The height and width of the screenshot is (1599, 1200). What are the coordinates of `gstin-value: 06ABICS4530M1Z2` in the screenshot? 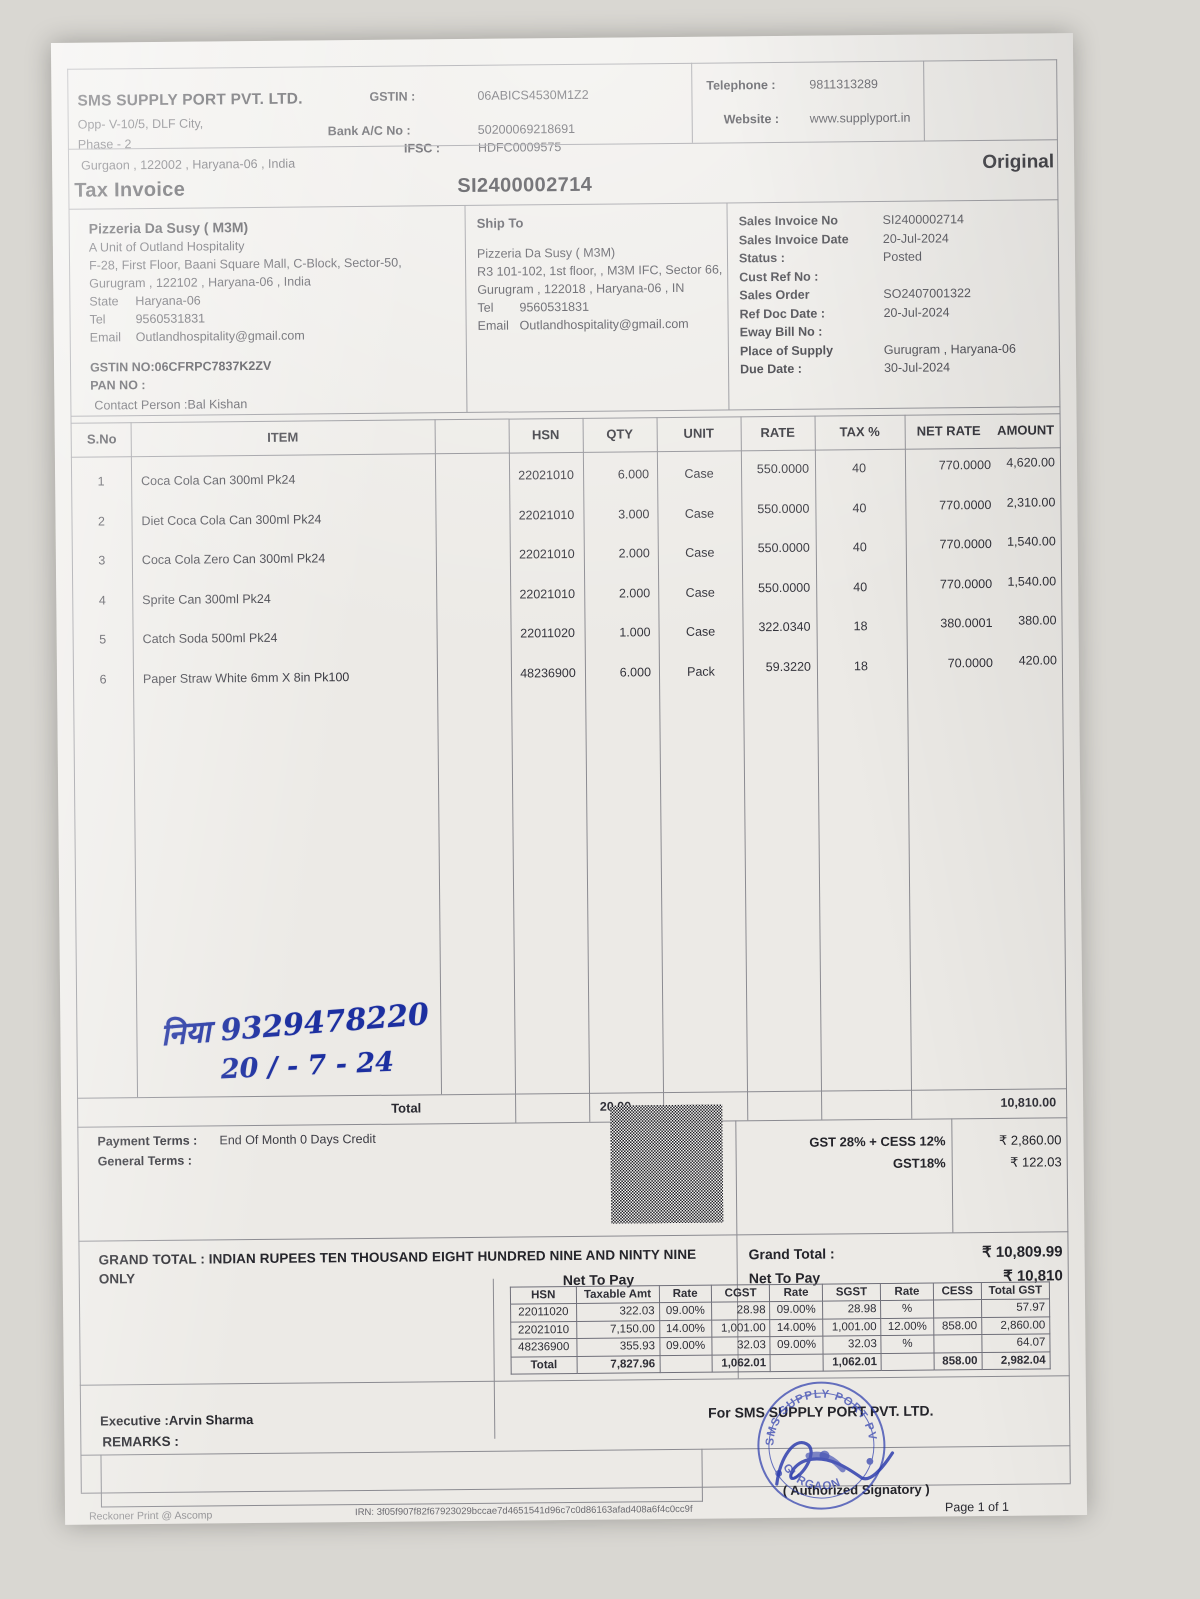 It's located at (533, 95).